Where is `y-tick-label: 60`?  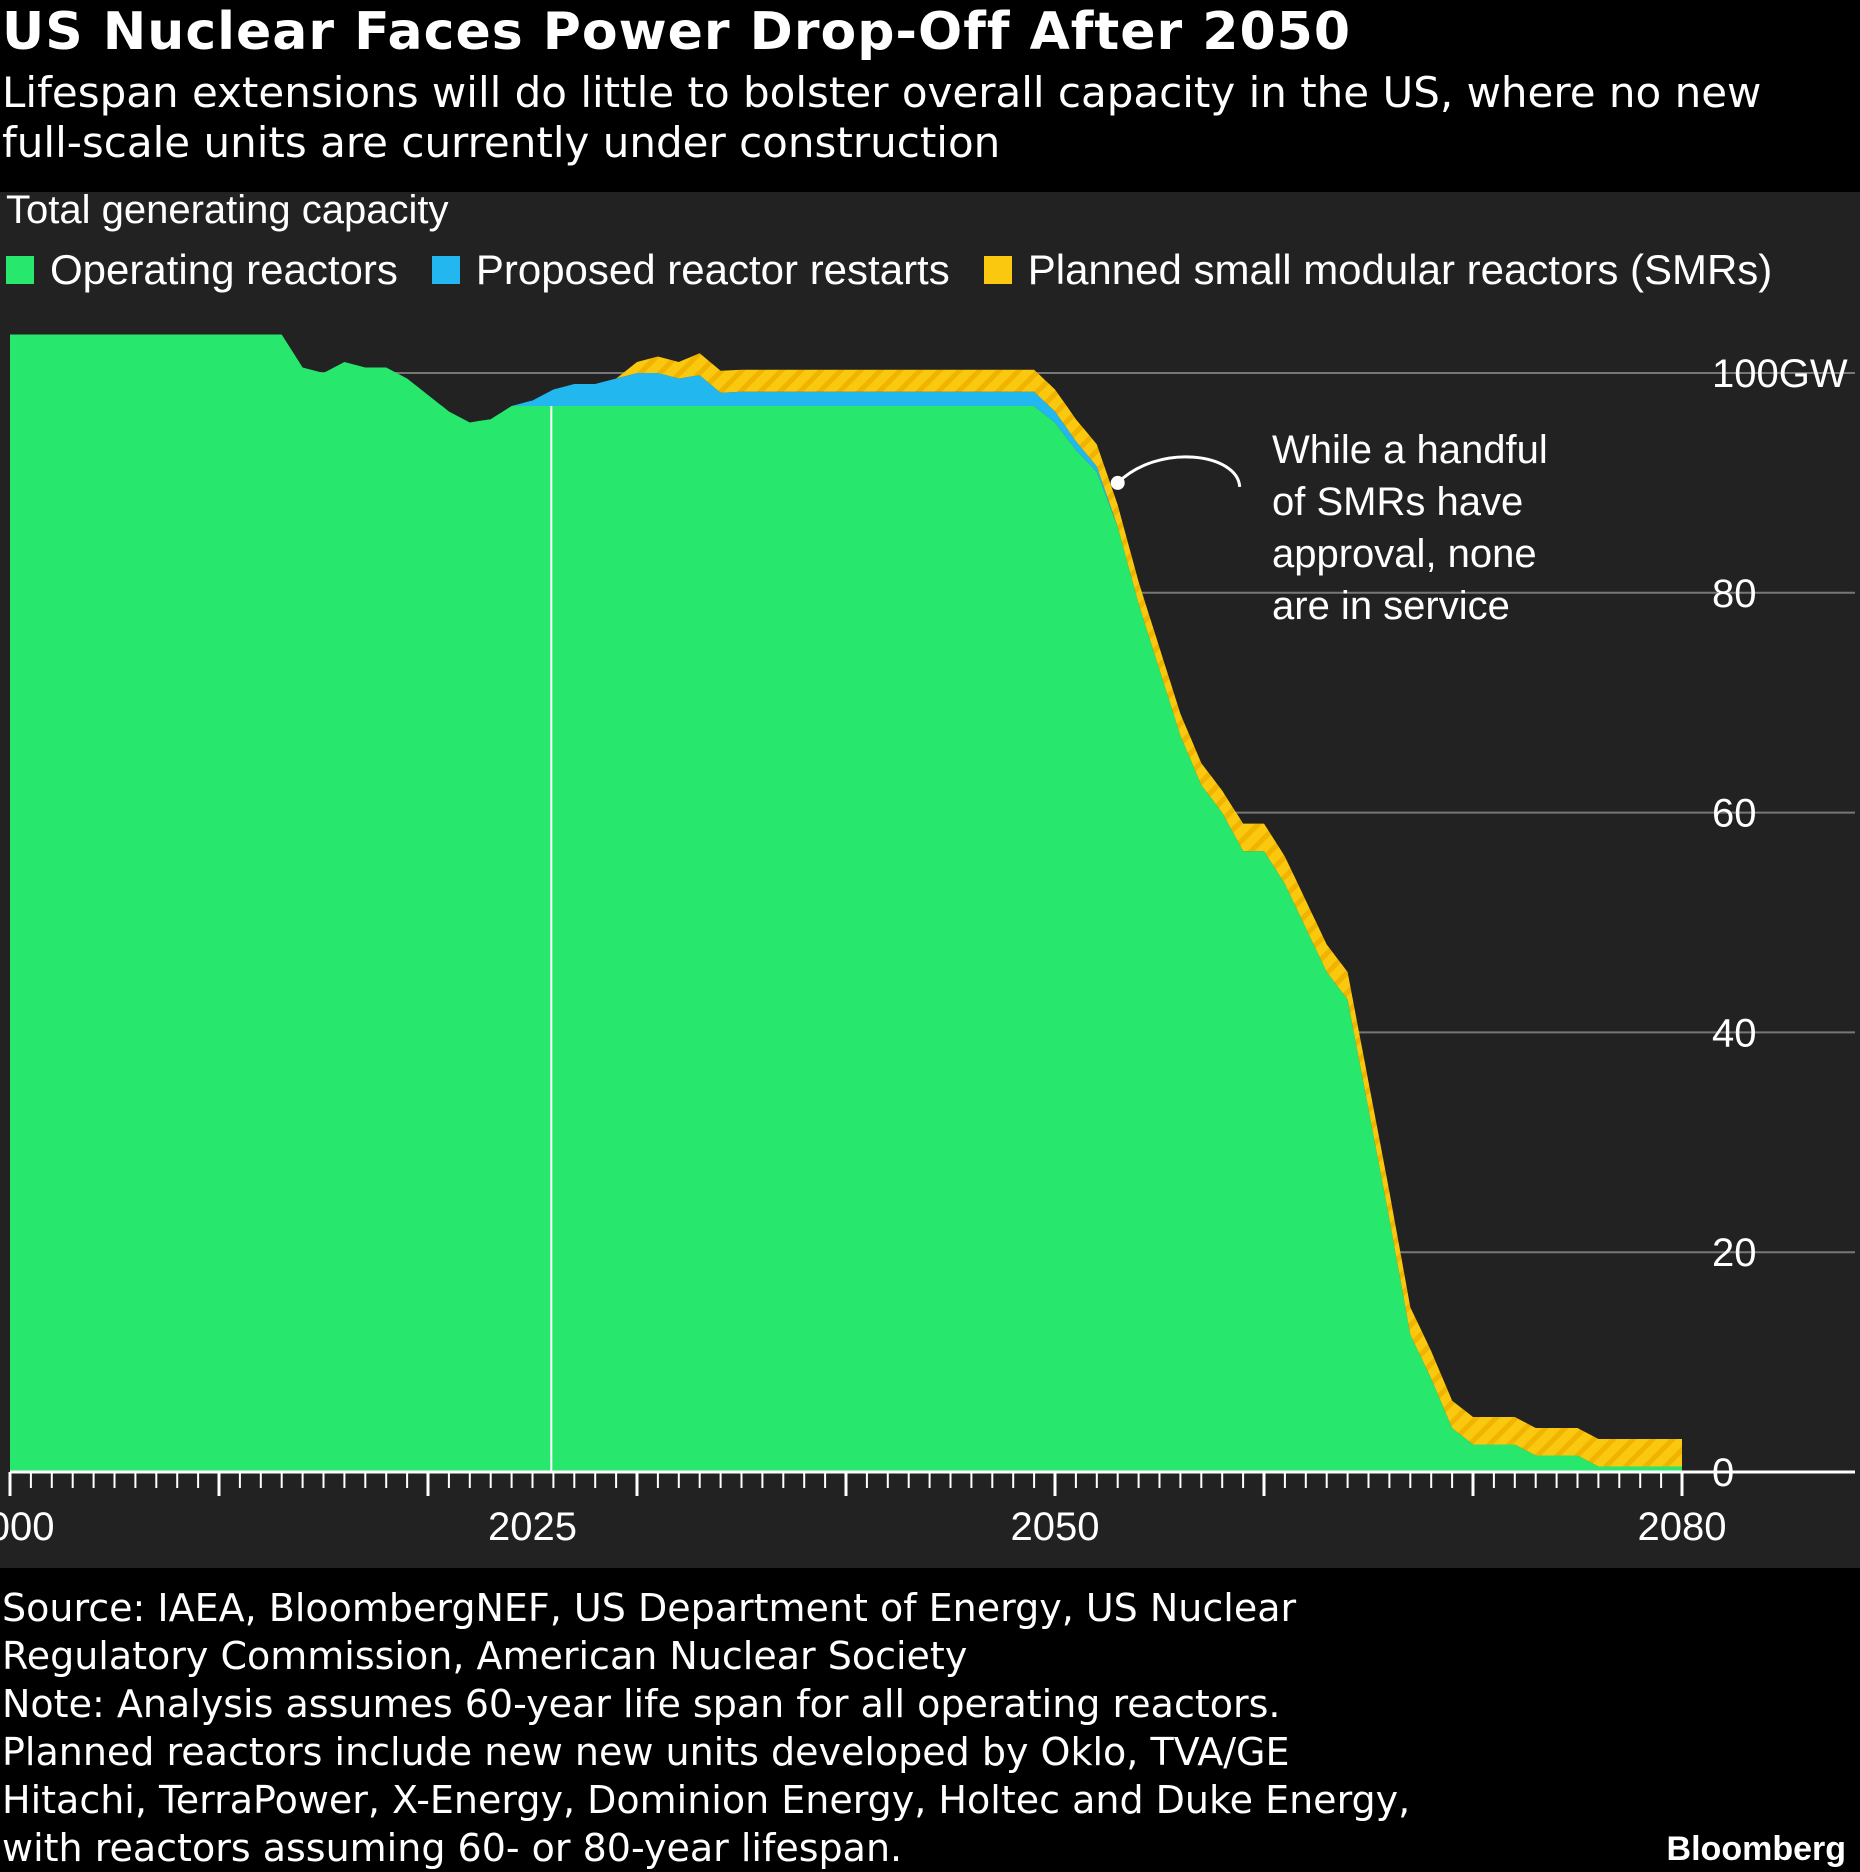 y-tick-label: 60 is located at coordinates (1734, 814).